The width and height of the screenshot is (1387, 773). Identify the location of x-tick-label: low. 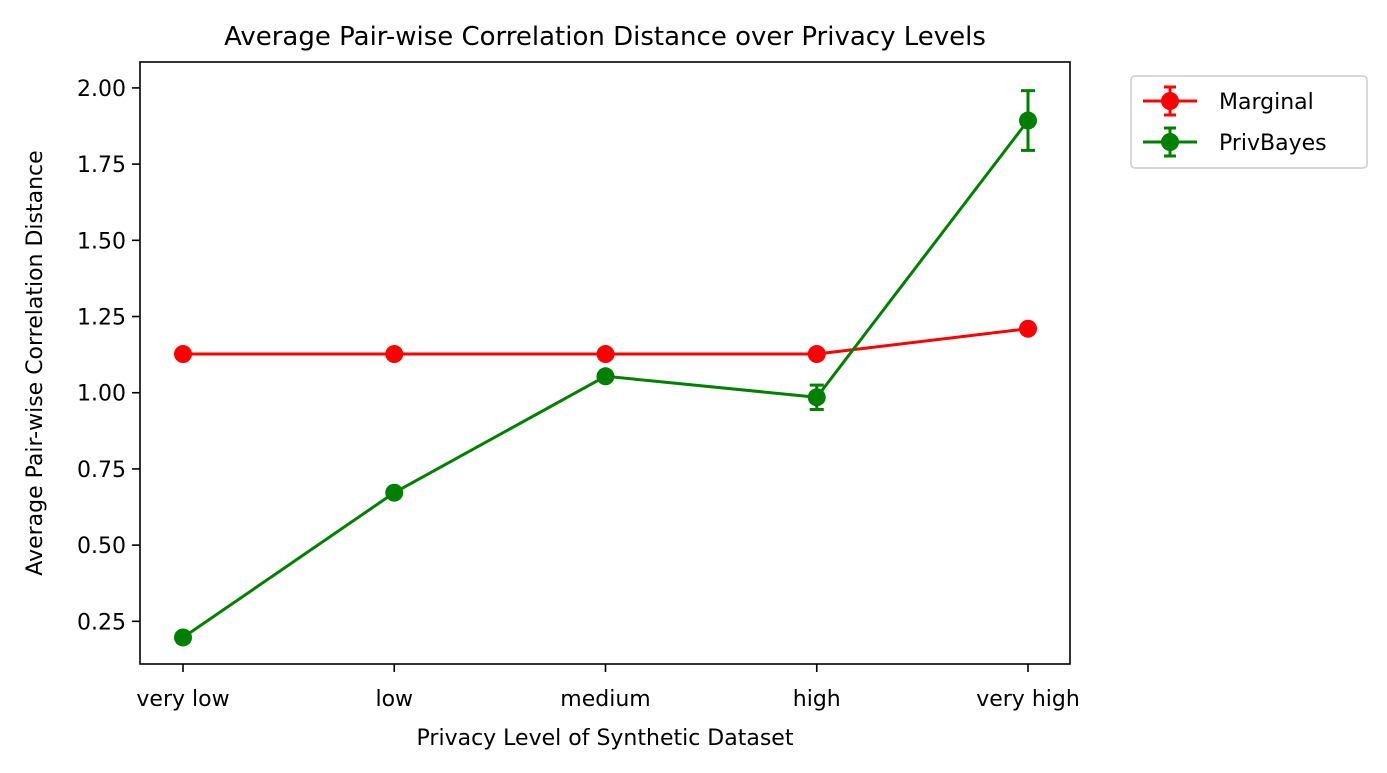
(394, 699).